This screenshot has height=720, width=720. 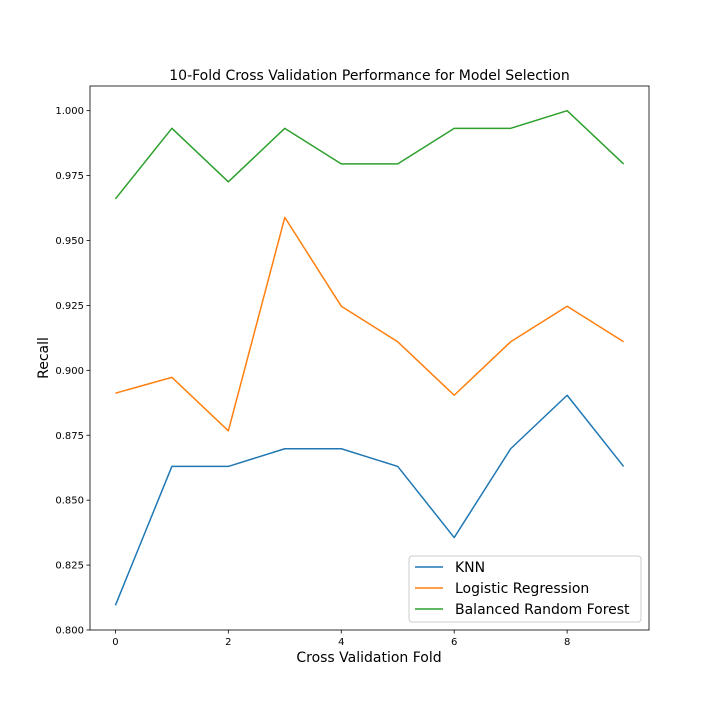 What do you see at coordinates (542, 610) in the screenshot?
I see `legend-label-2: Balanced Random Forest` at bounding box center [542, 610].